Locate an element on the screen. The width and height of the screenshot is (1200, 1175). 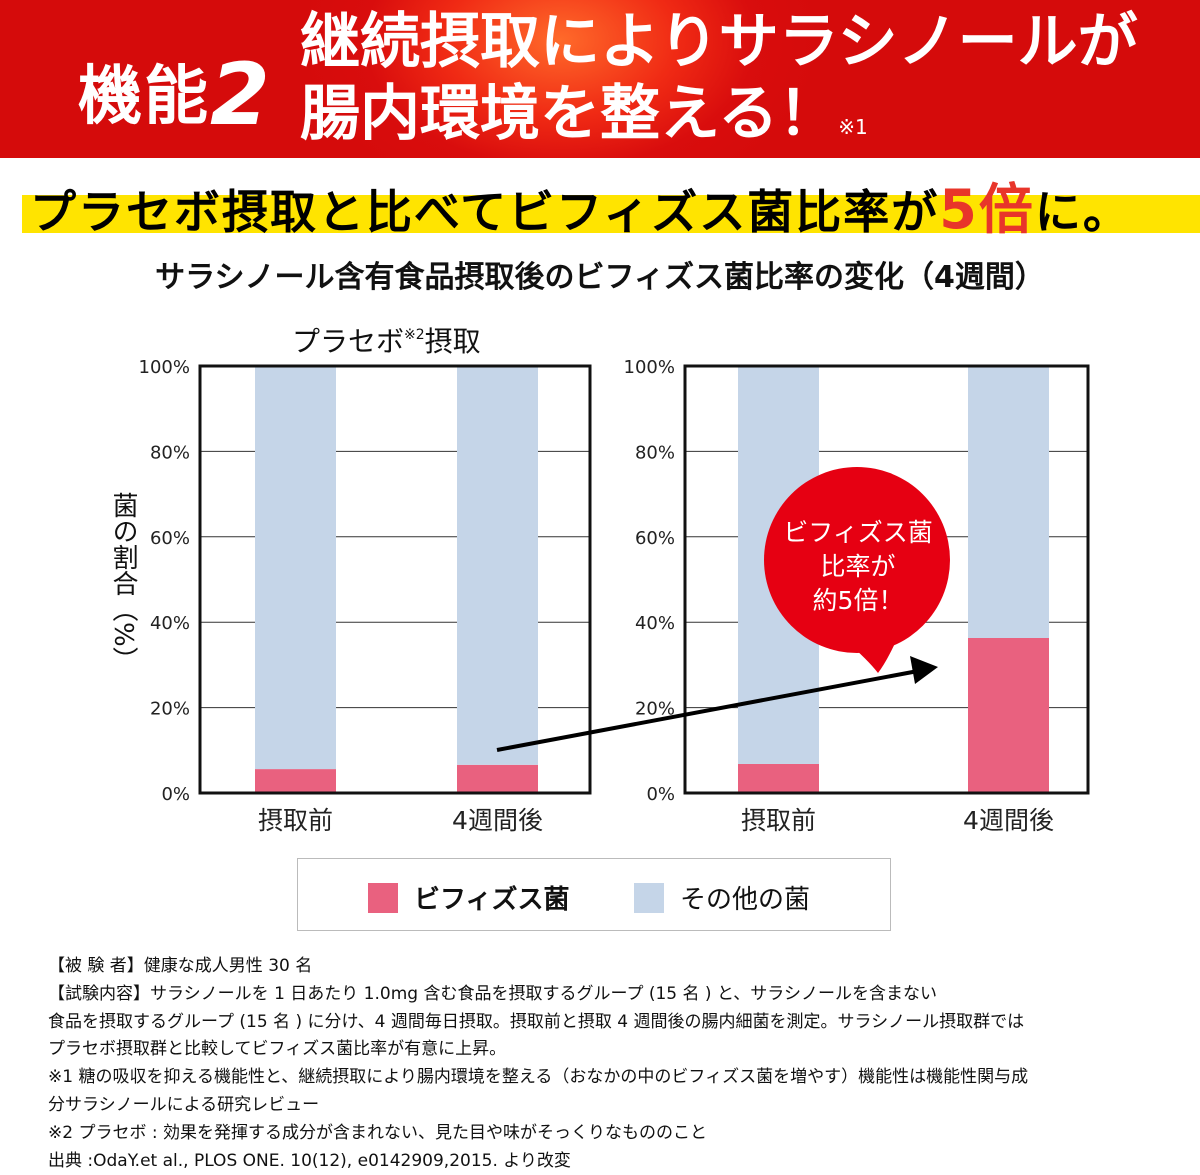
header-banner: 機能2 継続摂取によりサラシノールが 腸内環境を整える！※1 is located at coordinates (600, 79).